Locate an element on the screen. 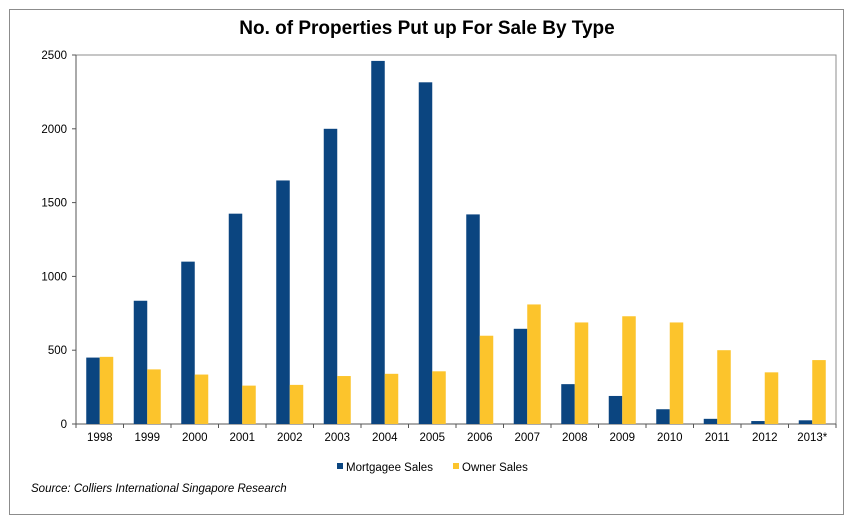  bar-owner-2013 is located at coordinates (819, 392).